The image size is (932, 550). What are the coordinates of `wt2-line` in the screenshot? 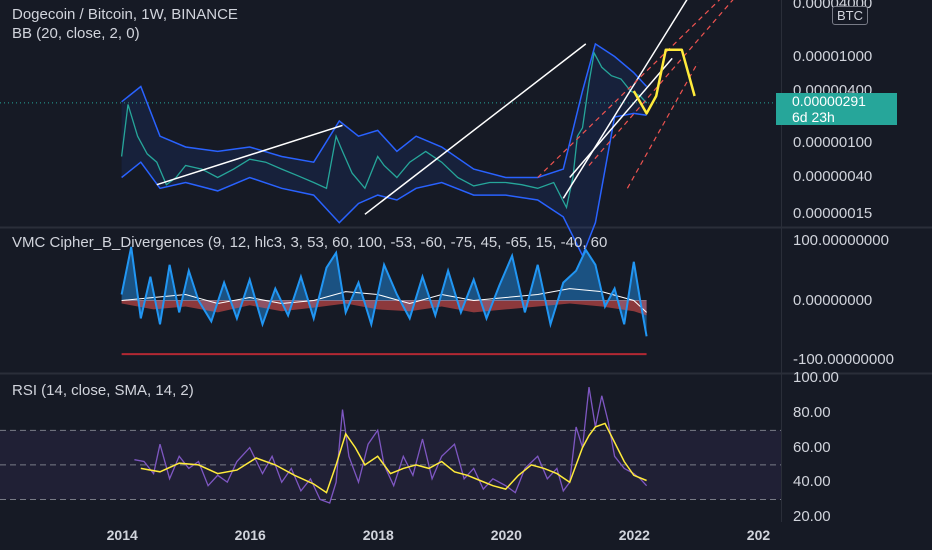 It's located at (384, 300).